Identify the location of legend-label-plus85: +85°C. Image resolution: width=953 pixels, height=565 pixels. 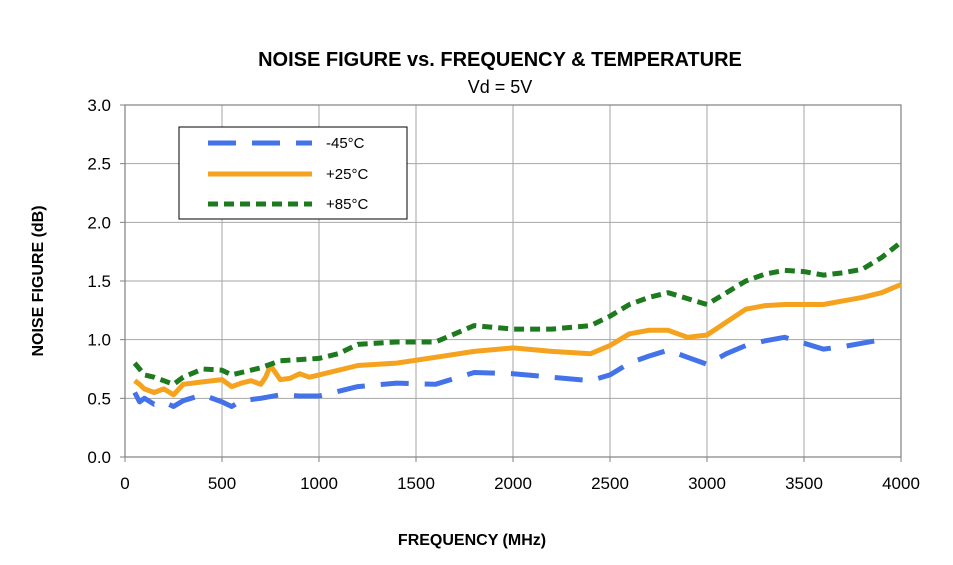
(347, 204).